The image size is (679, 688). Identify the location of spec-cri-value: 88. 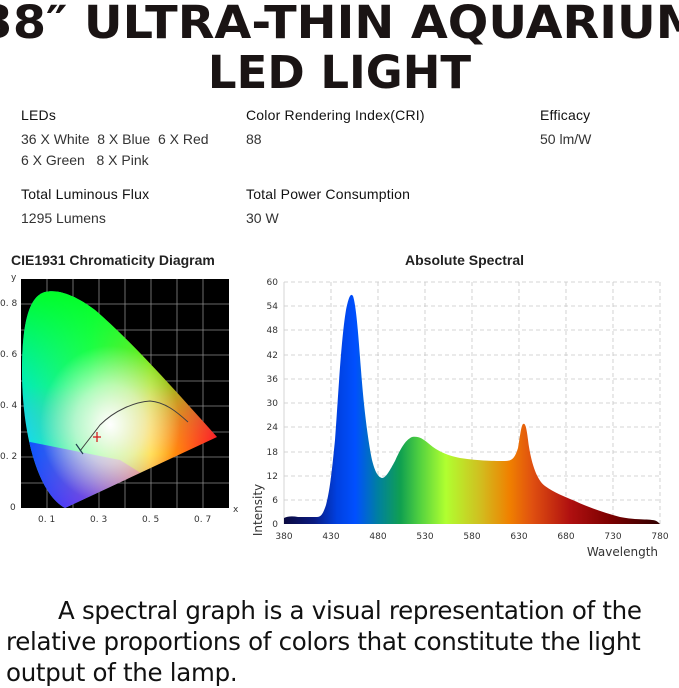
(254, 139).